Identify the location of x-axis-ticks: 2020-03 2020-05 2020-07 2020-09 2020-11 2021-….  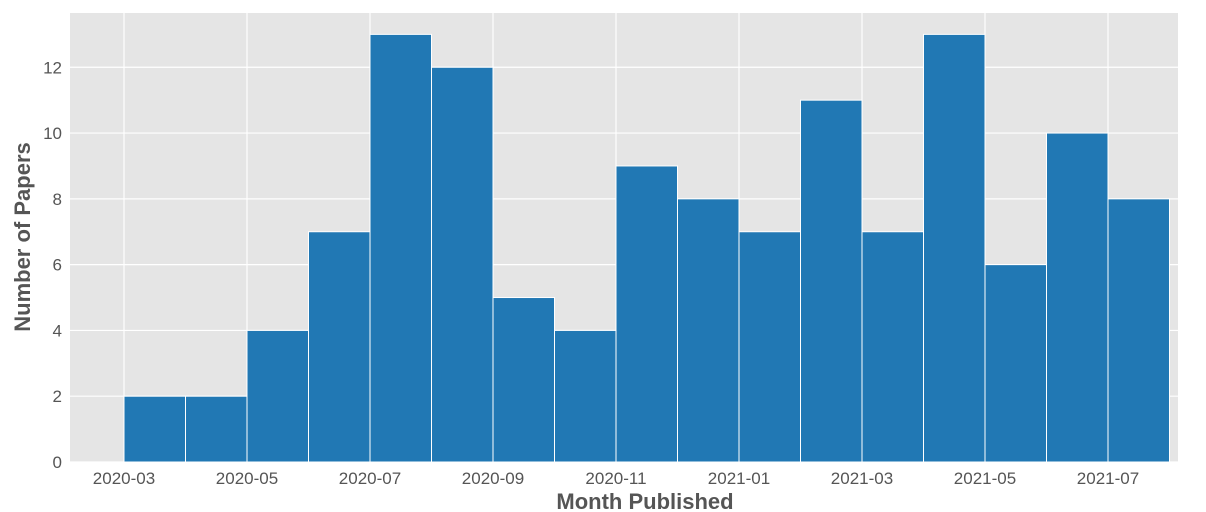
(616, 478).